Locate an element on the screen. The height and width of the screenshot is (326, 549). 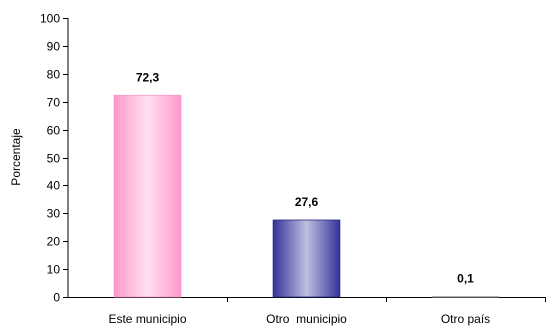
data-label-1: 72,3 is located at coordinates (148, 77).